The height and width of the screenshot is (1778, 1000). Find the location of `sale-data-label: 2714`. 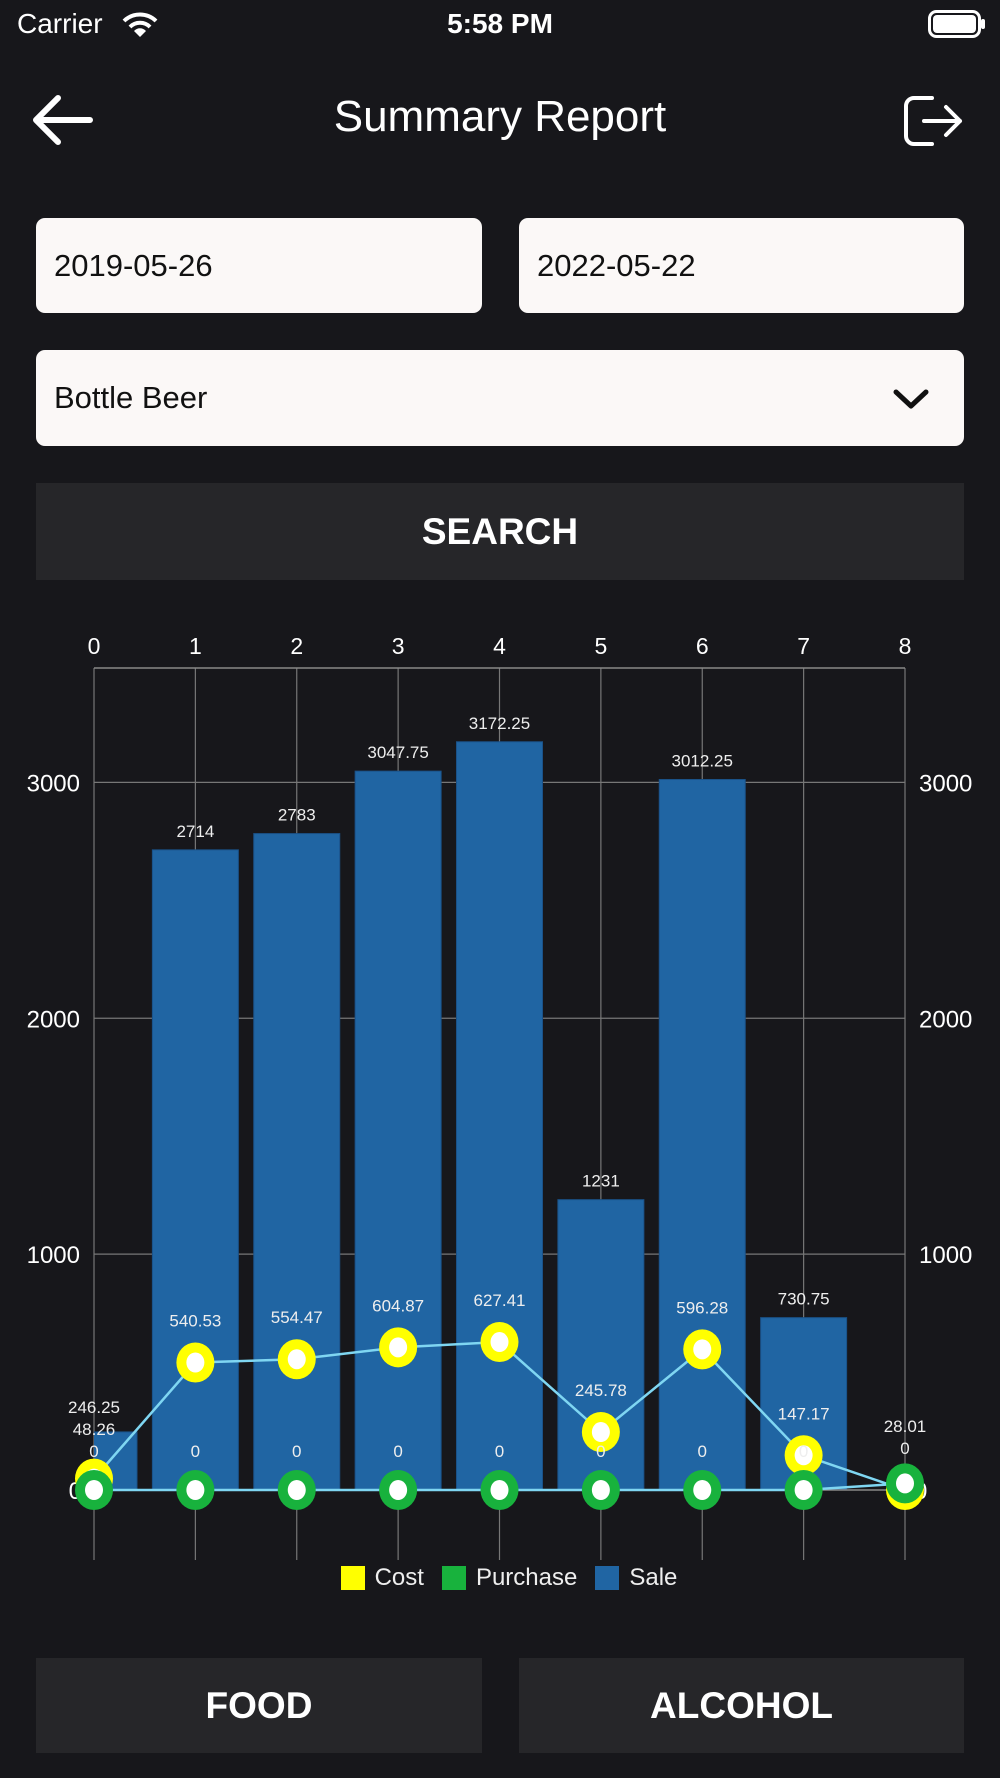

sale-data-label: 2714 is located at coordinates (195, 831).